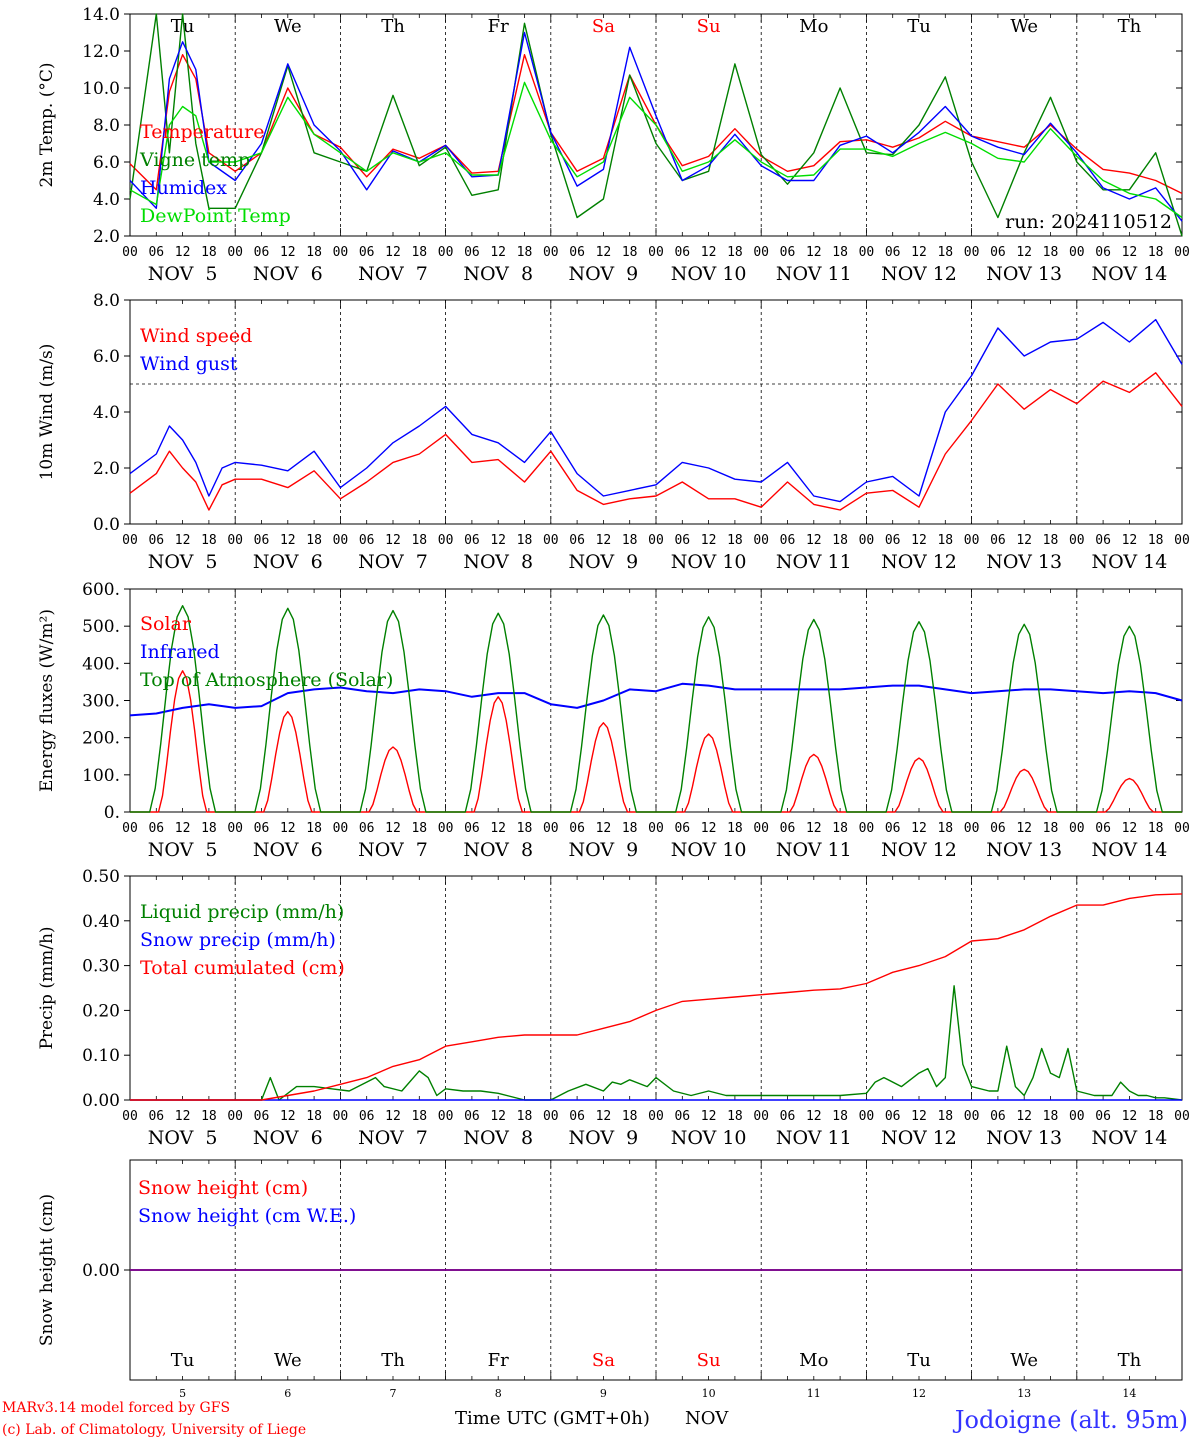  I want to click on y-tick-label: 0.00, so click(101, 1271).